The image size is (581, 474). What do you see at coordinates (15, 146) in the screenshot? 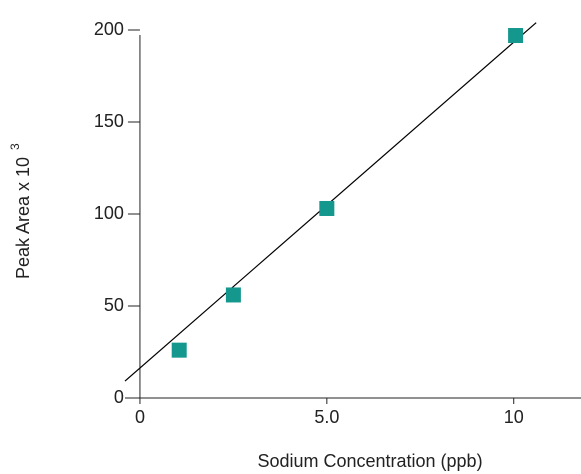
I see `y-axis-label-exponent: 3` at bounding box center [15, 146].